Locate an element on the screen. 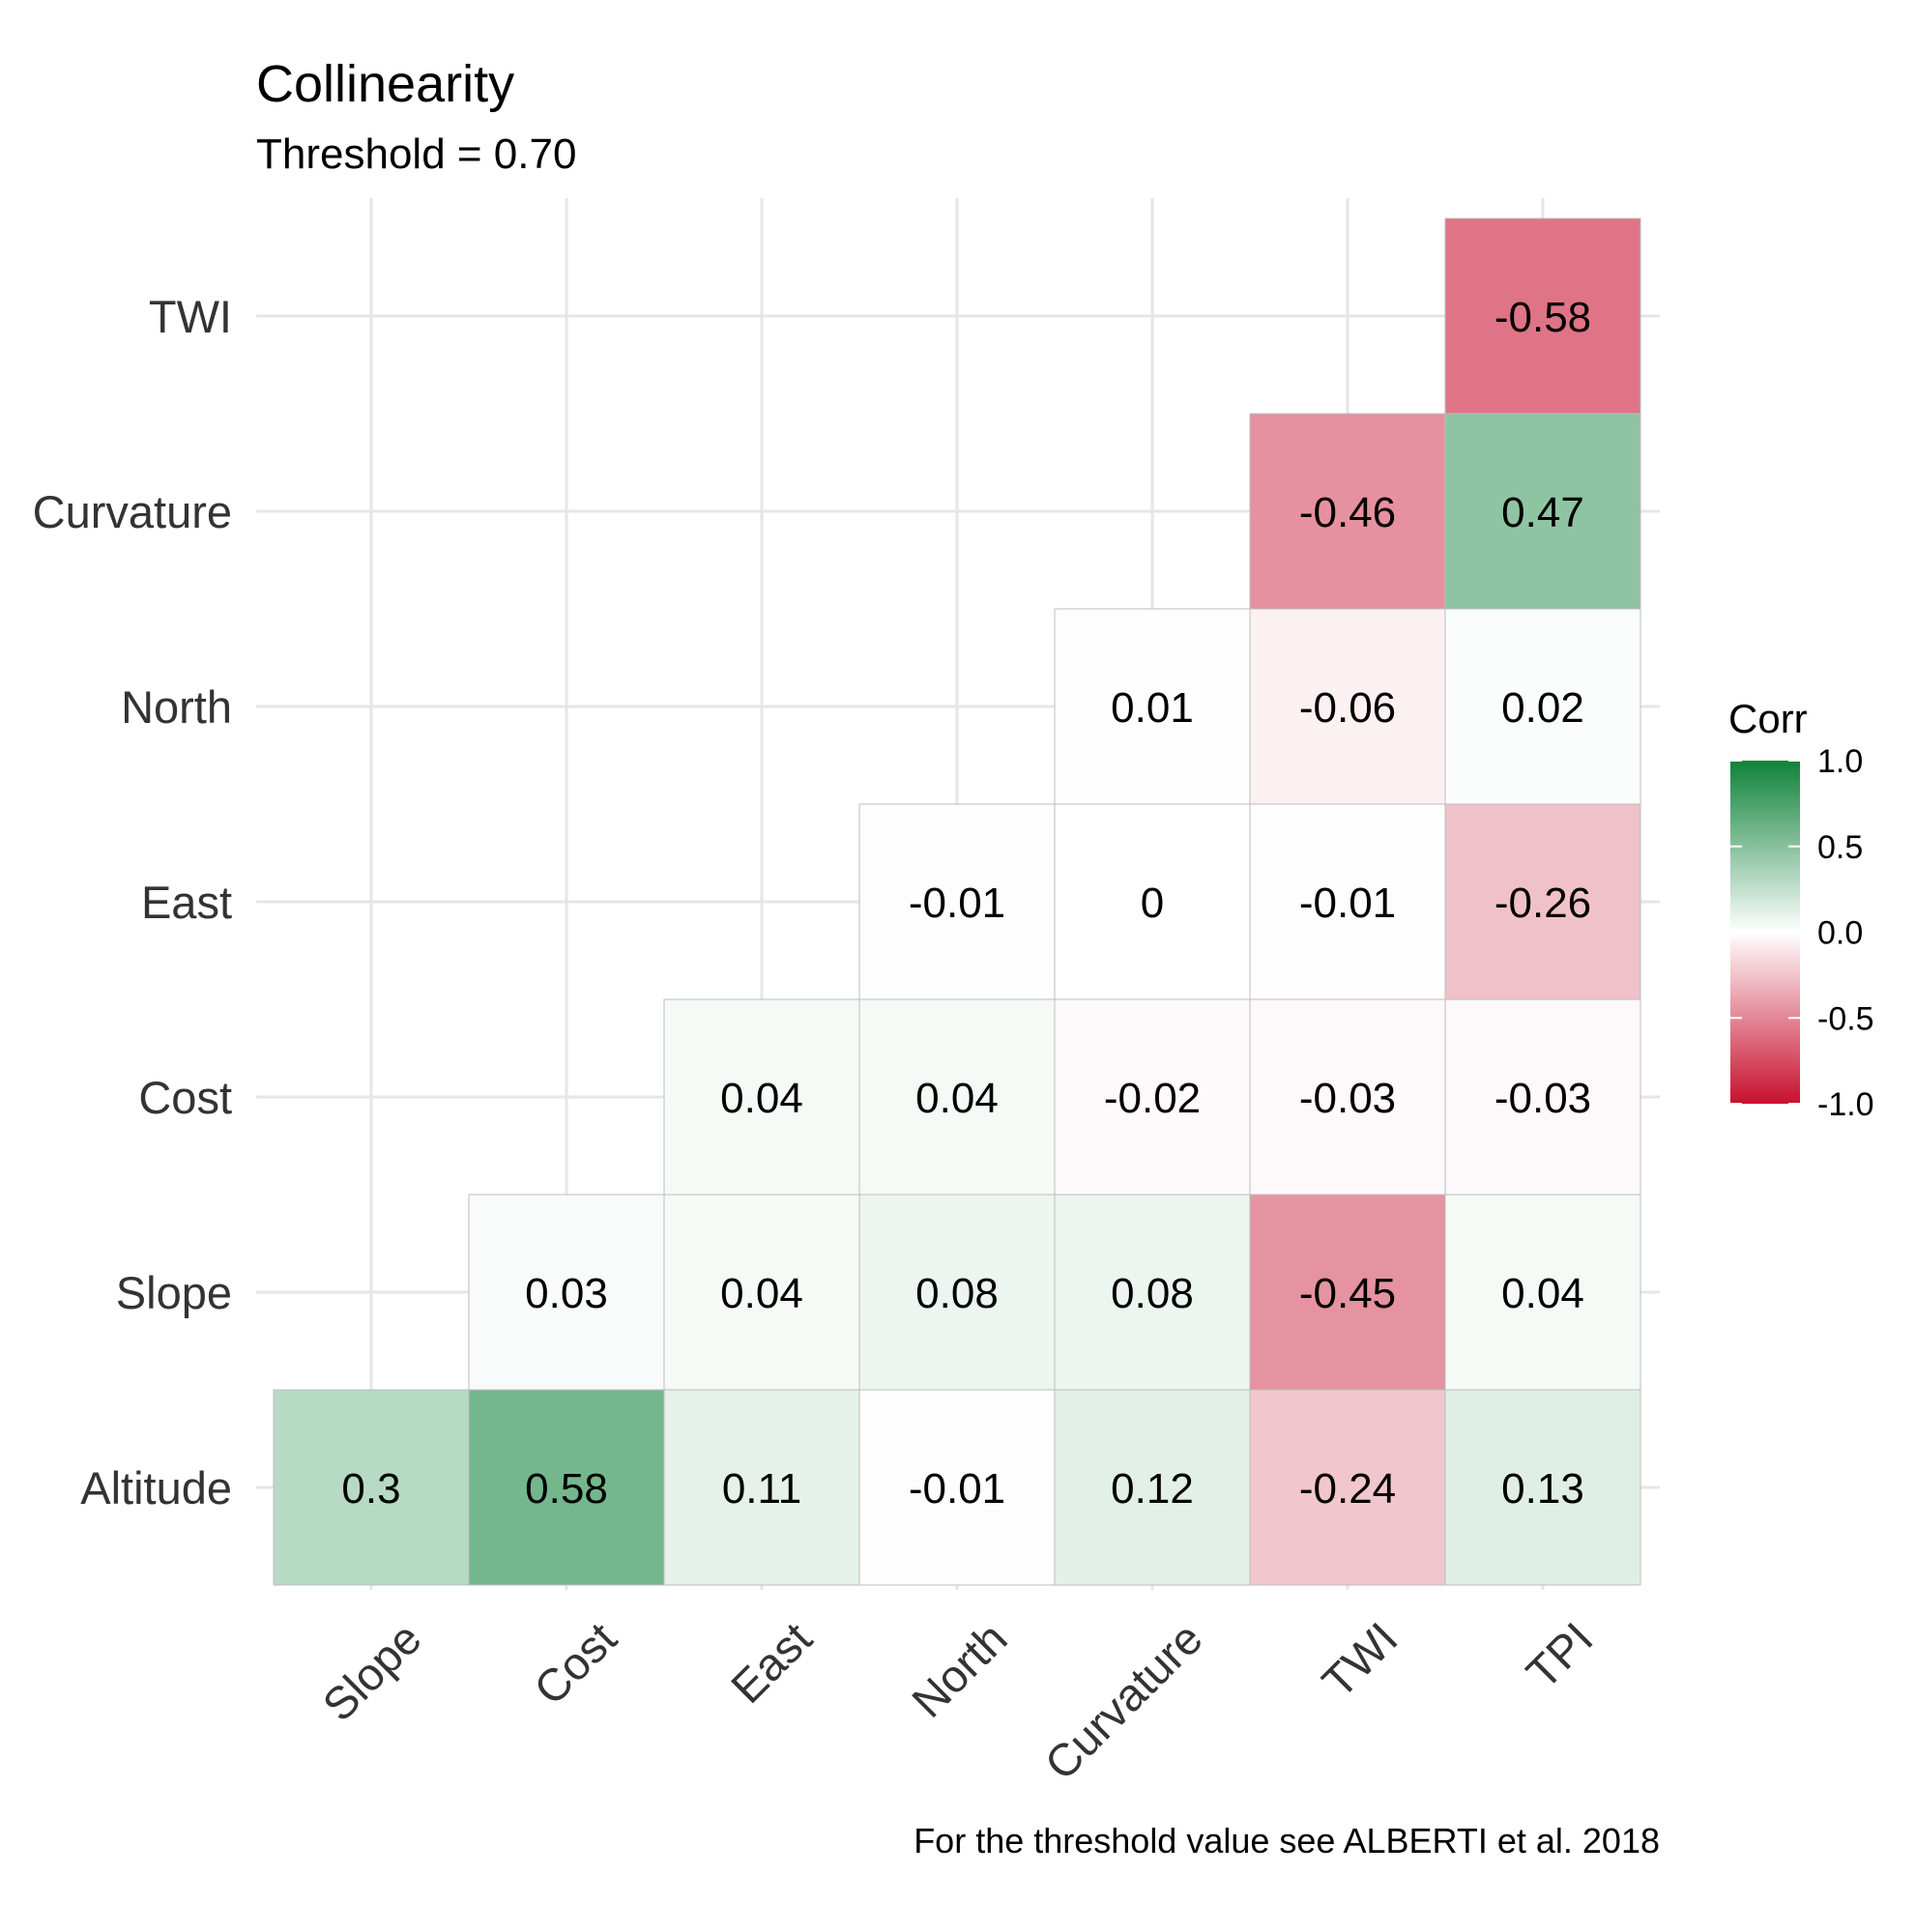 The image size is (1915, 1932). chart-subtitle: Threshold = 0.70 is located at coordinates (416, 154).